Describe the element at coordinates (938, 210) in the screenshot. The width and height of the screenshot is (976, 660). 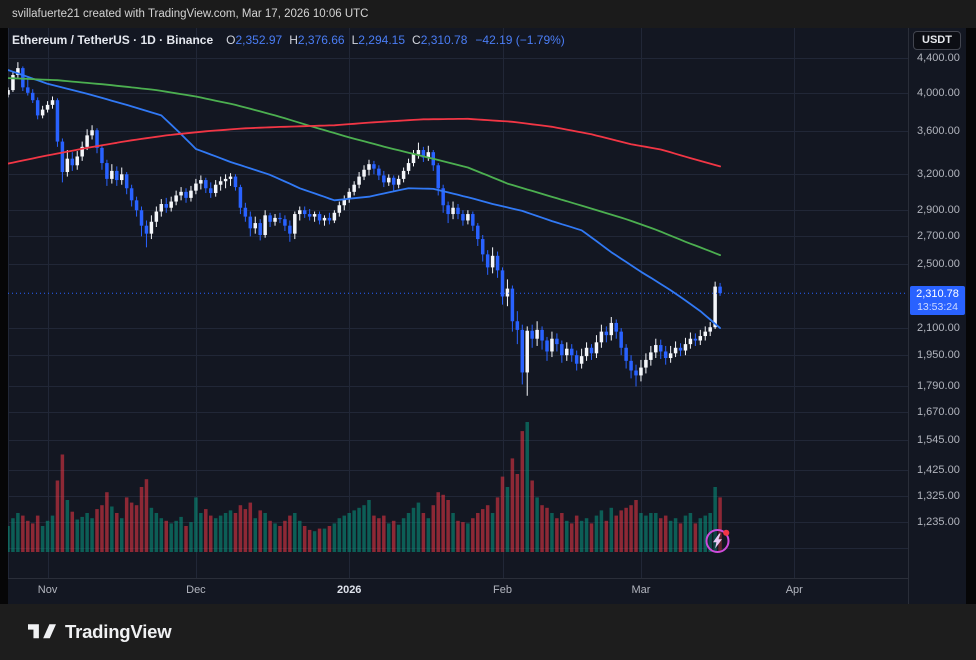
I see `price-axis-label: 2,900.00` at that location.